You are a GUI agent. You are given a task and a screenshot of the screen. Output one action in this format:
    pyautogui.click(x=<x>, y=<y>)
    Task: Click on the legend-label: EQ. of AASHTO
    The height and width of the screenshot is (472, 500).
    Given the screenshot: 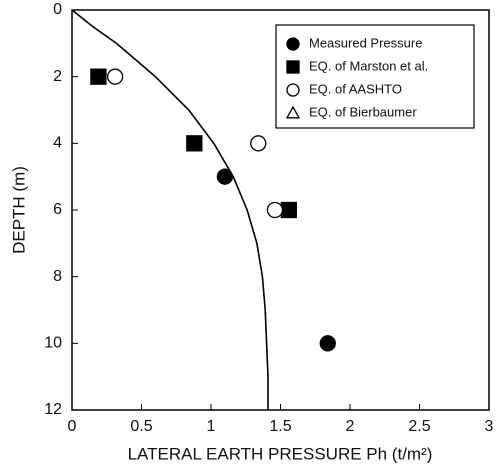 What is the action you would take?
    pyautogui.click(x=355, y=88)
    